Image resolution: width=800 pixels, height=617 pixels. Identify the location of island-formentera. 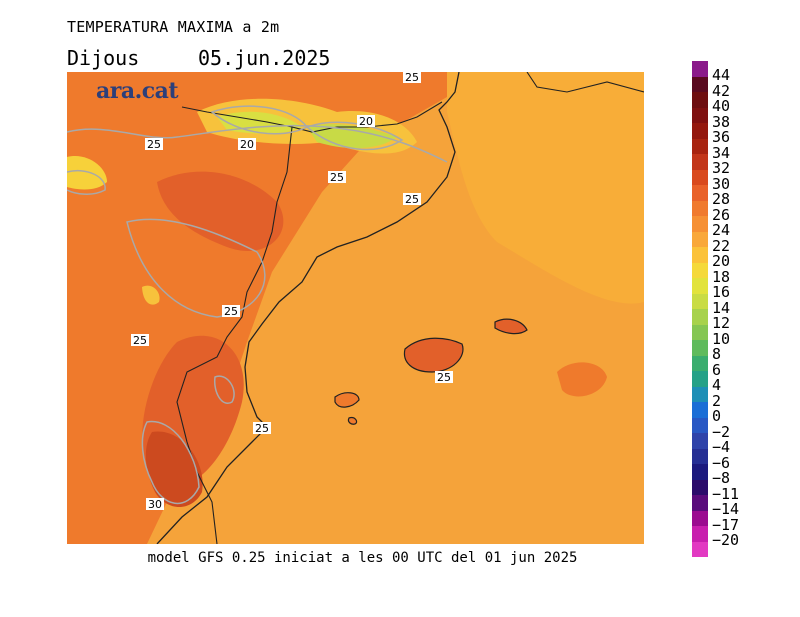
(352, 421).